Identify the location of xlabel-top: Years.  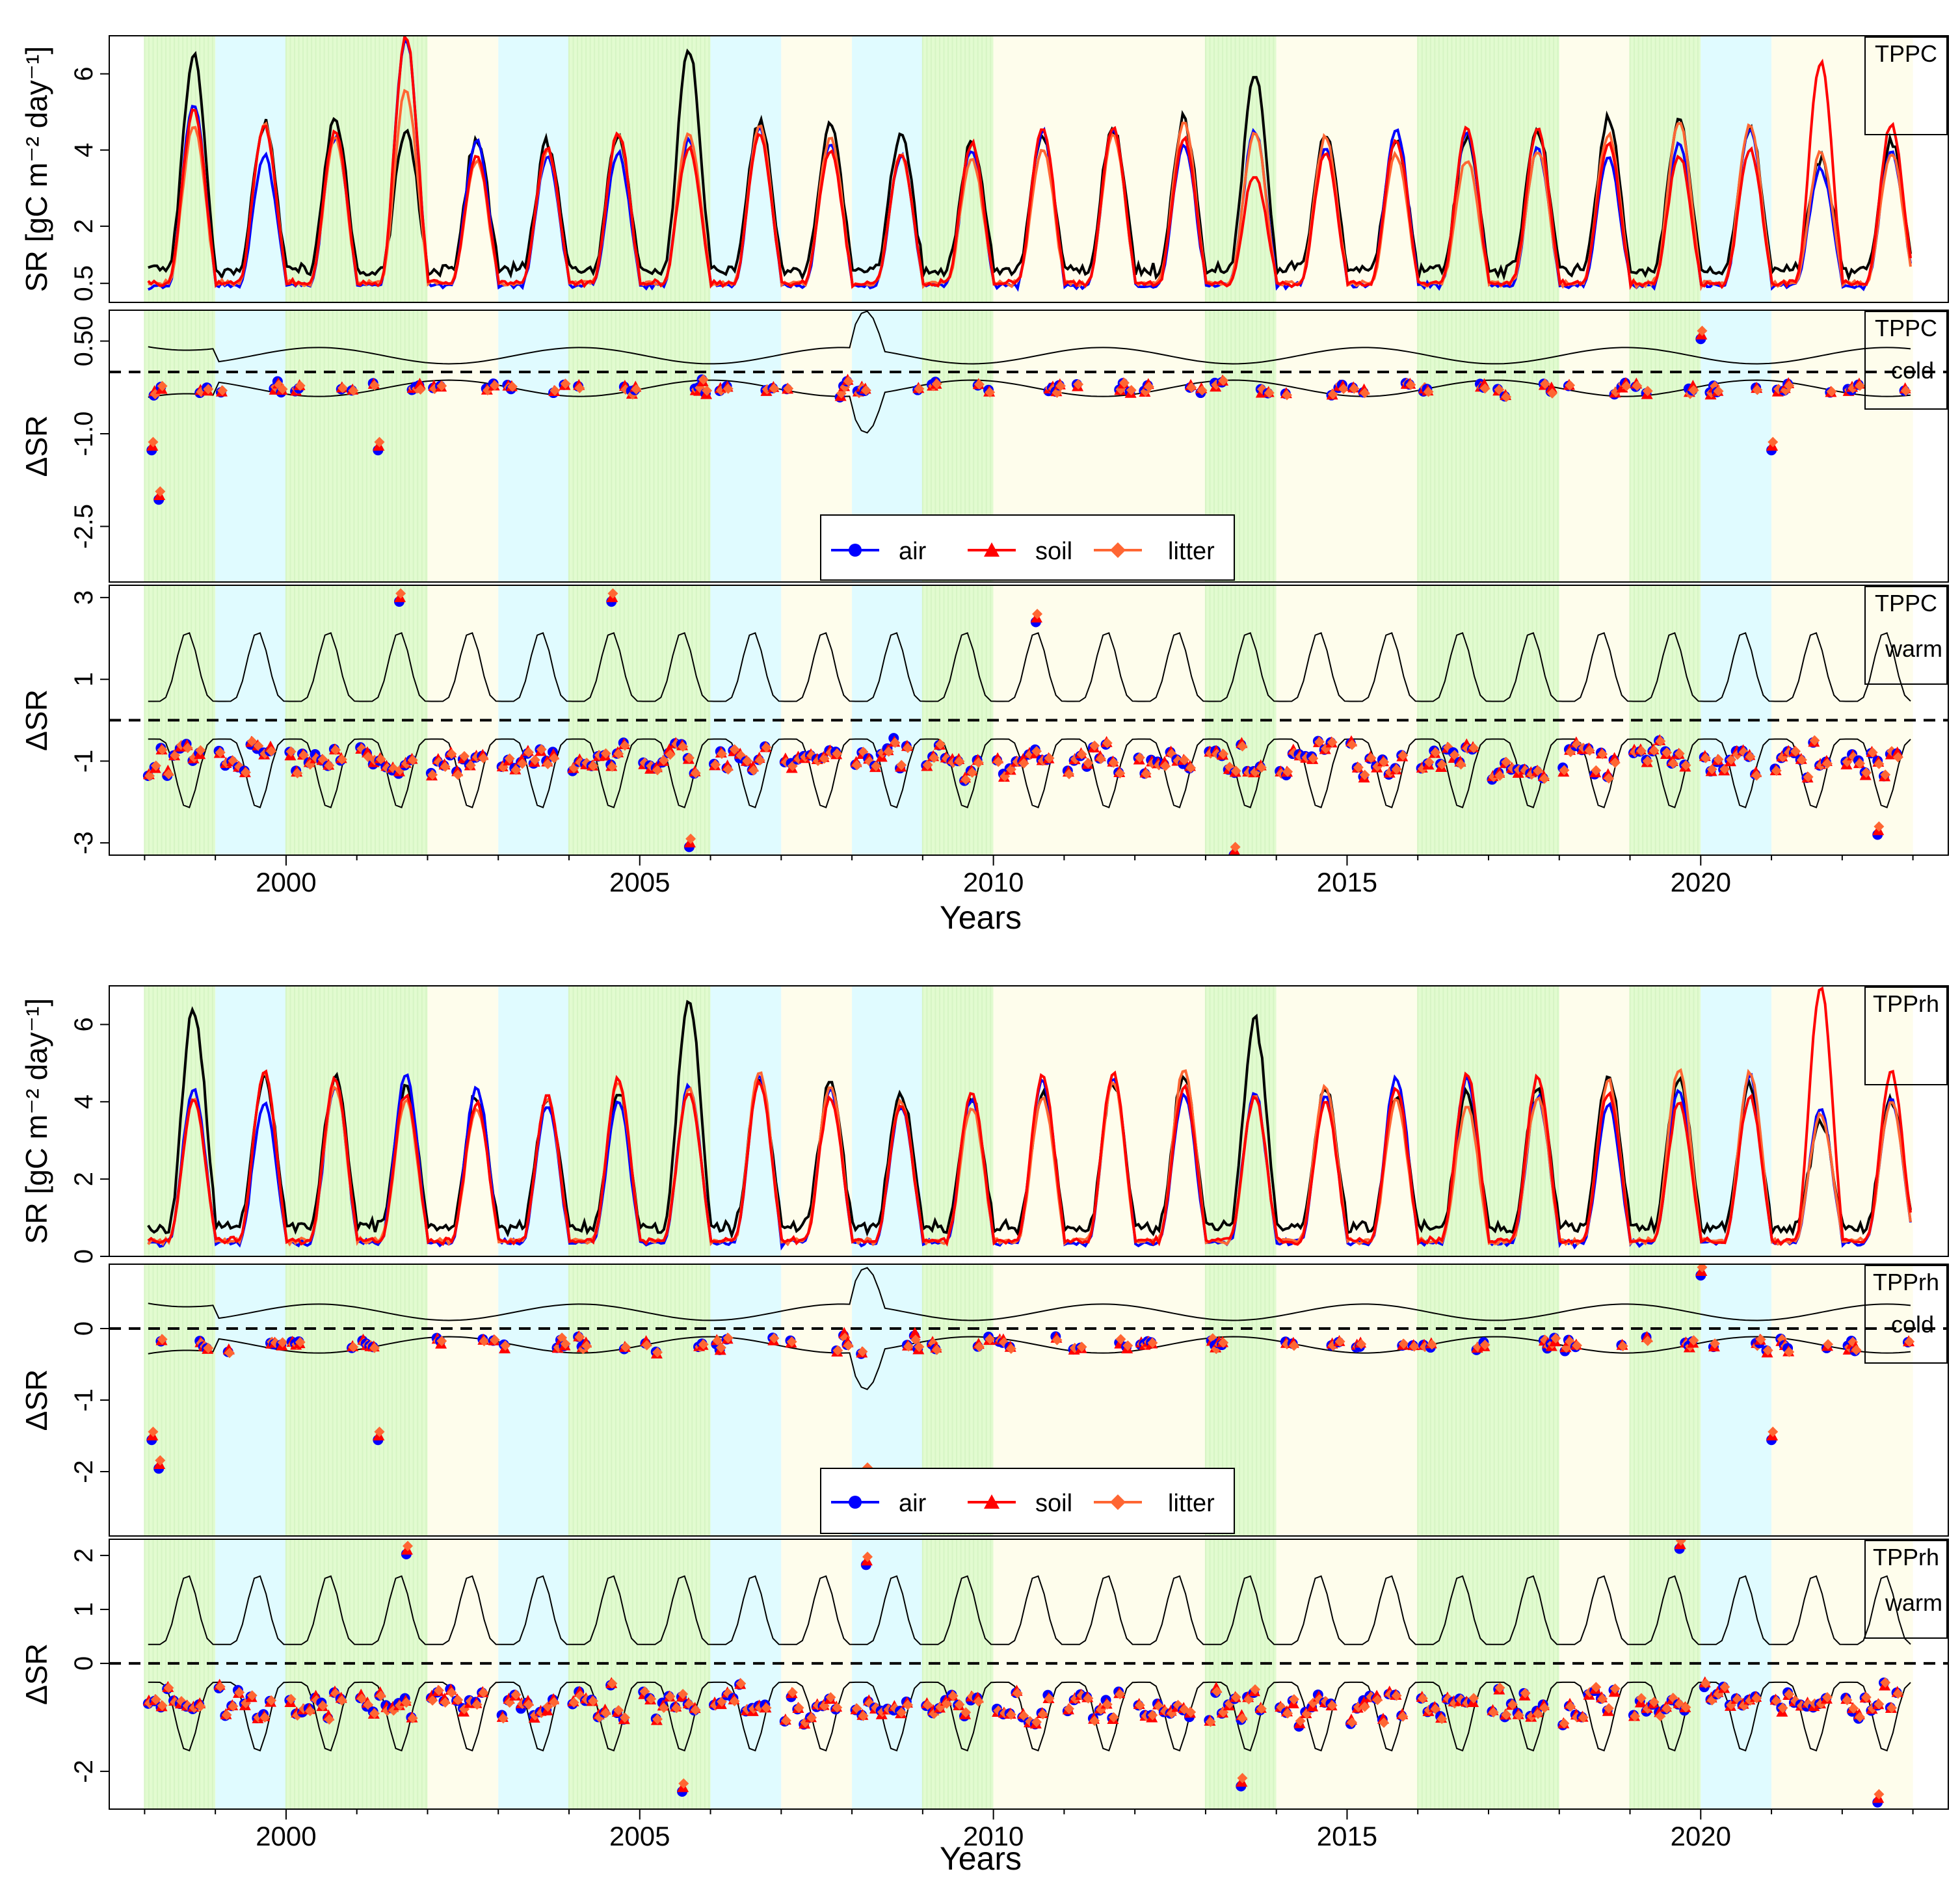
(981, 917).